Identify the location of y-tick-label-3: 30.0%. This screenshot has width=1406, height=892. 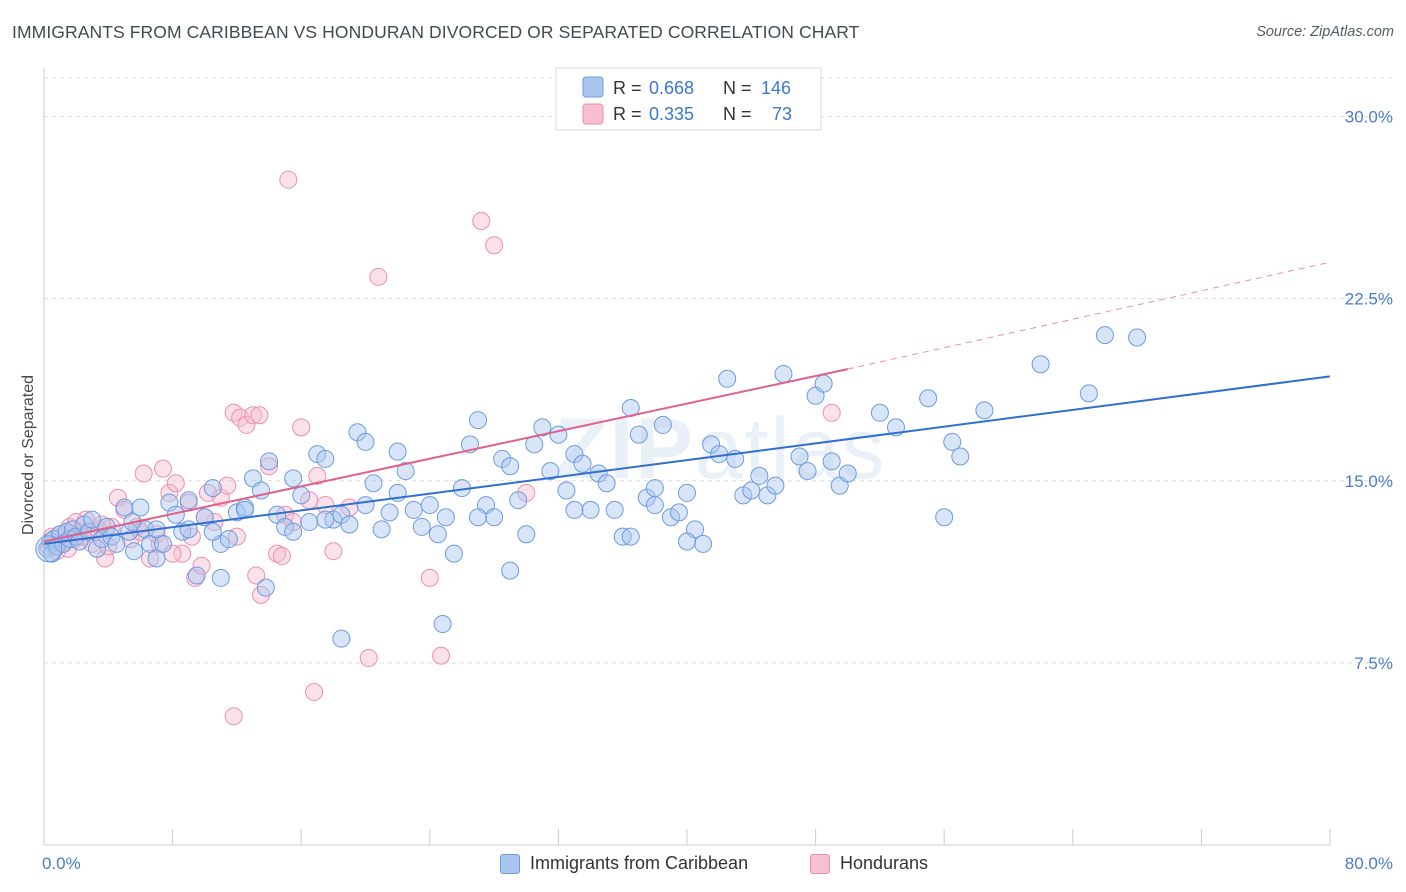
(1369, 117).